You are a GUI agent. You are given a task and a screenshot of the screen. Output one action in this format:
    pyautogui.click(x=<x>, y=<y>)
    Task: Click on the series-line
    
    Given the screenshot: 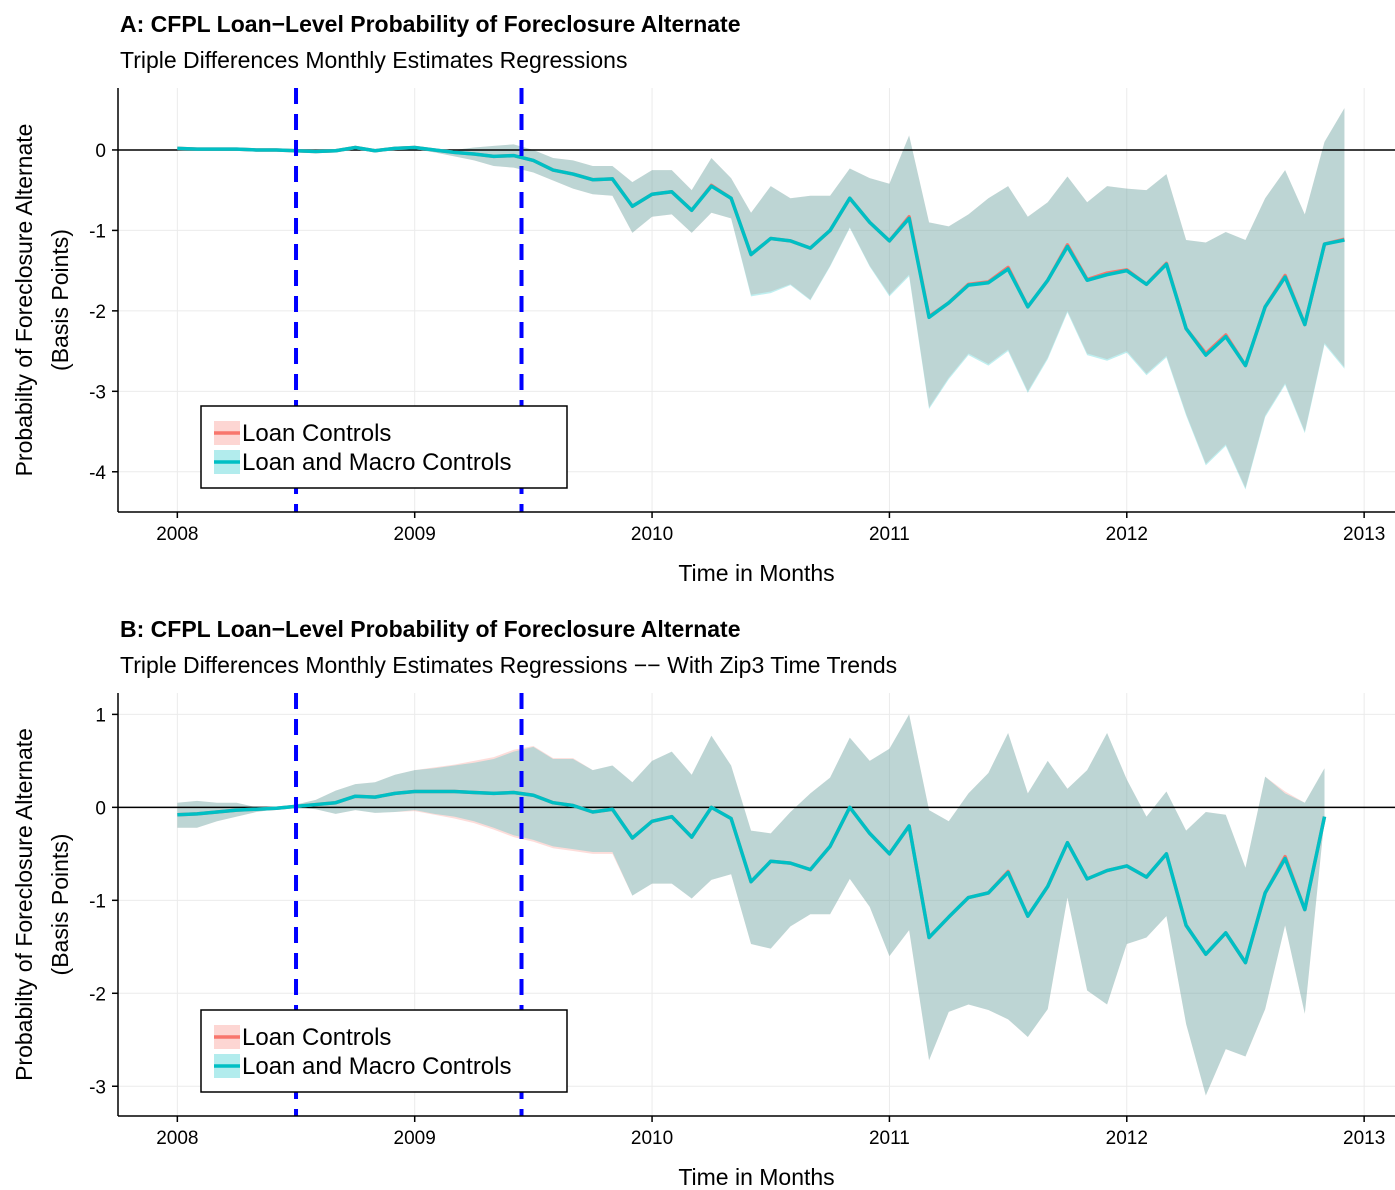 What is the action you would take?
    pyautogui.click(x=752, y=877)
    